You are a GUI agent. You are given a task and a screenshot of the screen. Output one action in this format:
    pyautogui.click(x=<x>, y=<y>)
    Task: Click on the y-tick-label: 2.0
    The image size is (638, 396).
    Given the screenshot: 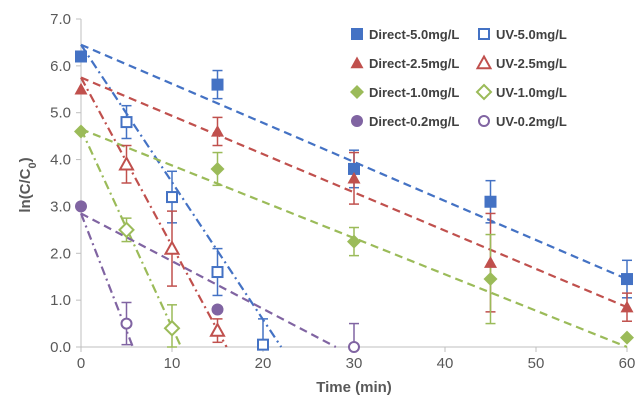 What is the action you would take?
    pyautogui.click(x=60, y=253)
    